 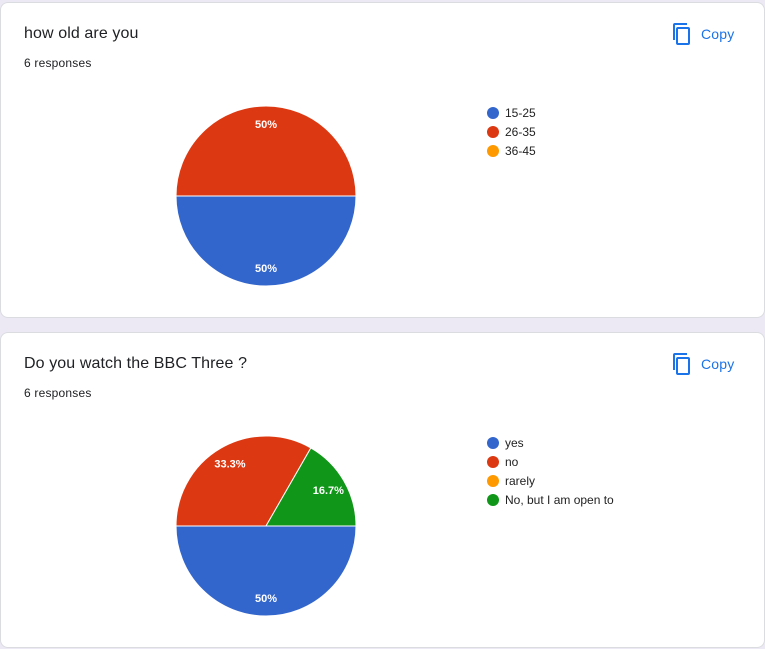 What do you see at coordinates (514, 442) in the screenshot?
I see `legend-label: yes` at bounding box center [514, 442].